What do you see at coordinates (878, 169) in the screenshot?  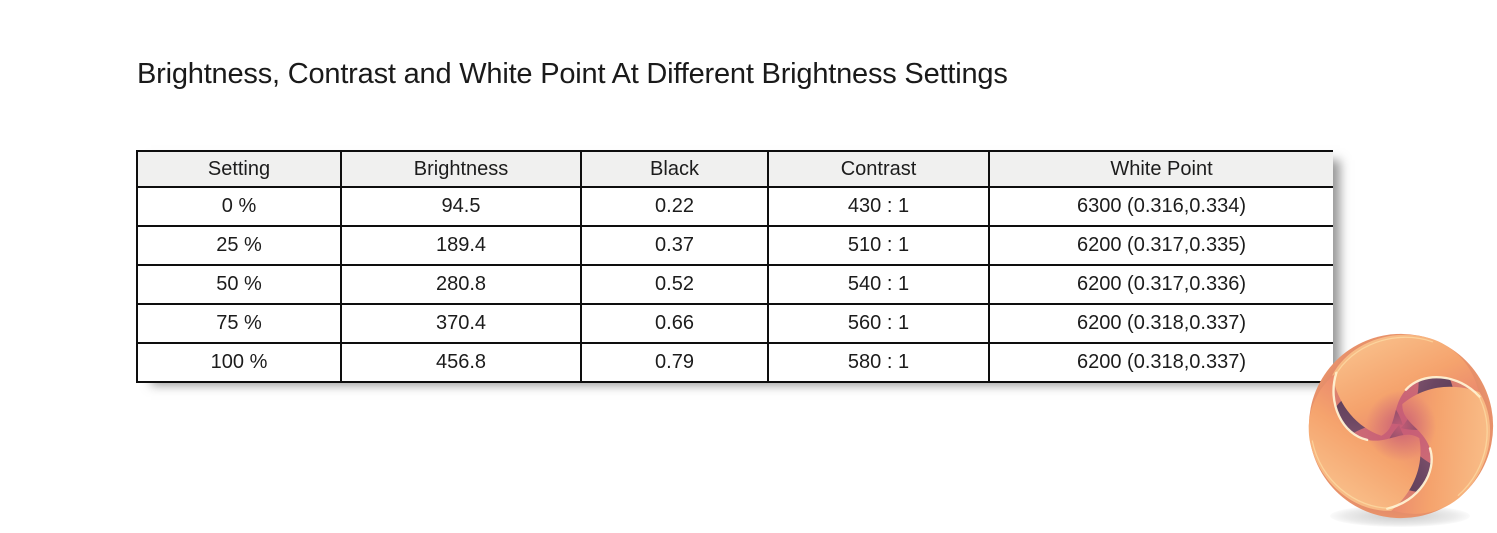 I see `col-header-contrast: Contrast` at bounding box center [878, 169].